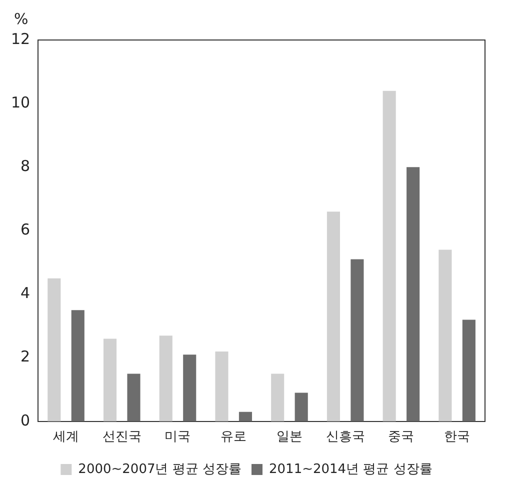 The width and height of the screenshot is (513, 492). I want to click on y-tick-label: 10, so click(20, 102).